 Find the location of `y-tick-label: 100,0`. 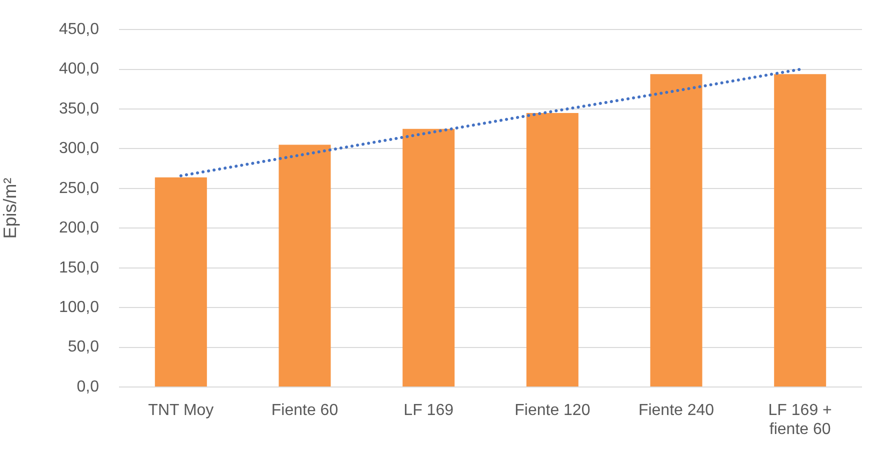

y-tick-label: 100,0 is located at coordinates (79, 307).